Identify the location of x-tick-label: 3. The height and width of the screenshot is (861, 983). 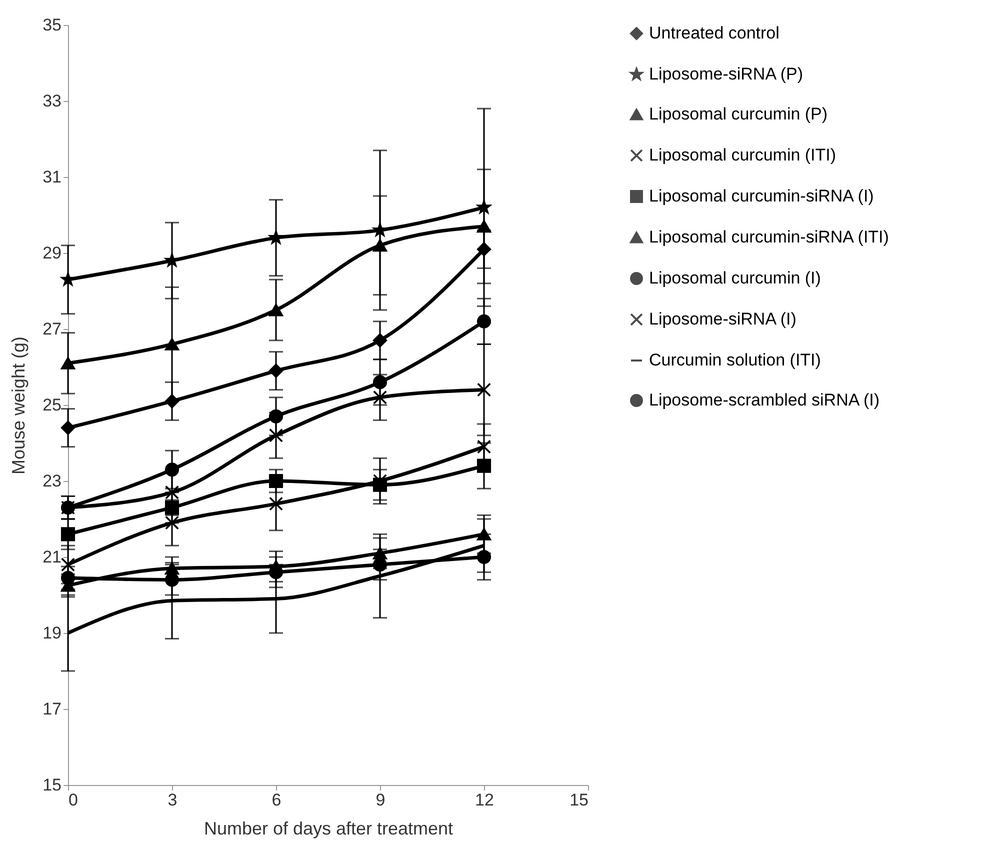
(173, 800).